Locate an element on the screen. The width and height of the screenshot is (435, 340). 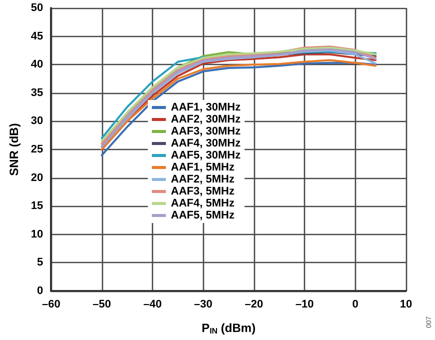
y-tick-label: 25 is located at coordinates (37, 150).